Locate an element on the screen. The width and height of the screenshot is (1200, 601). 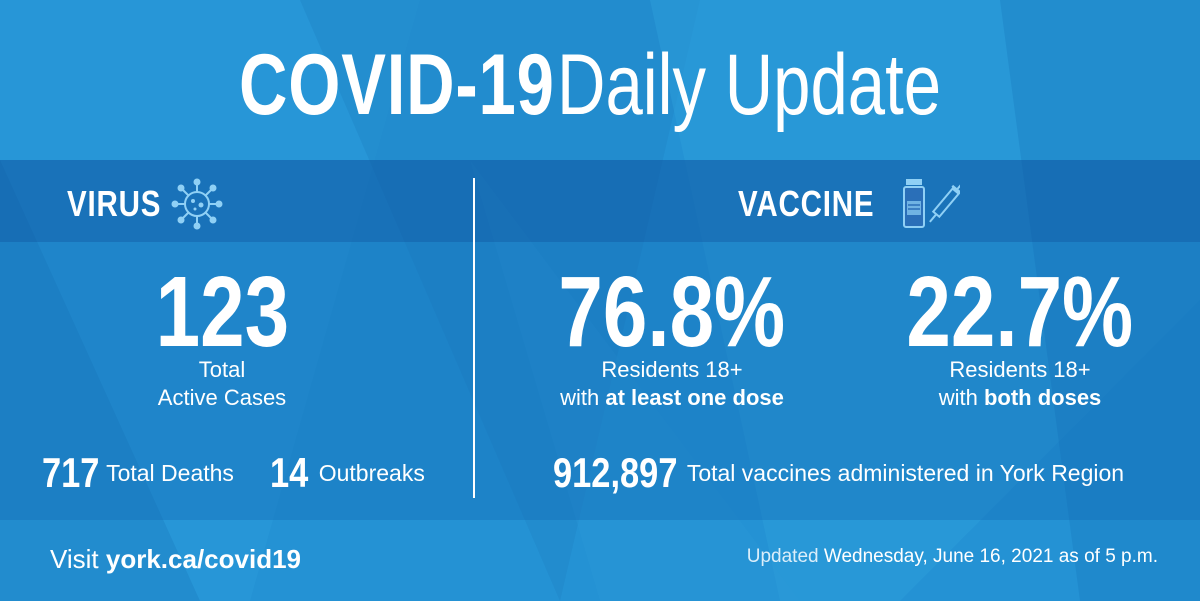
active-cases-value: 123 is located at coordinates (222, 312).